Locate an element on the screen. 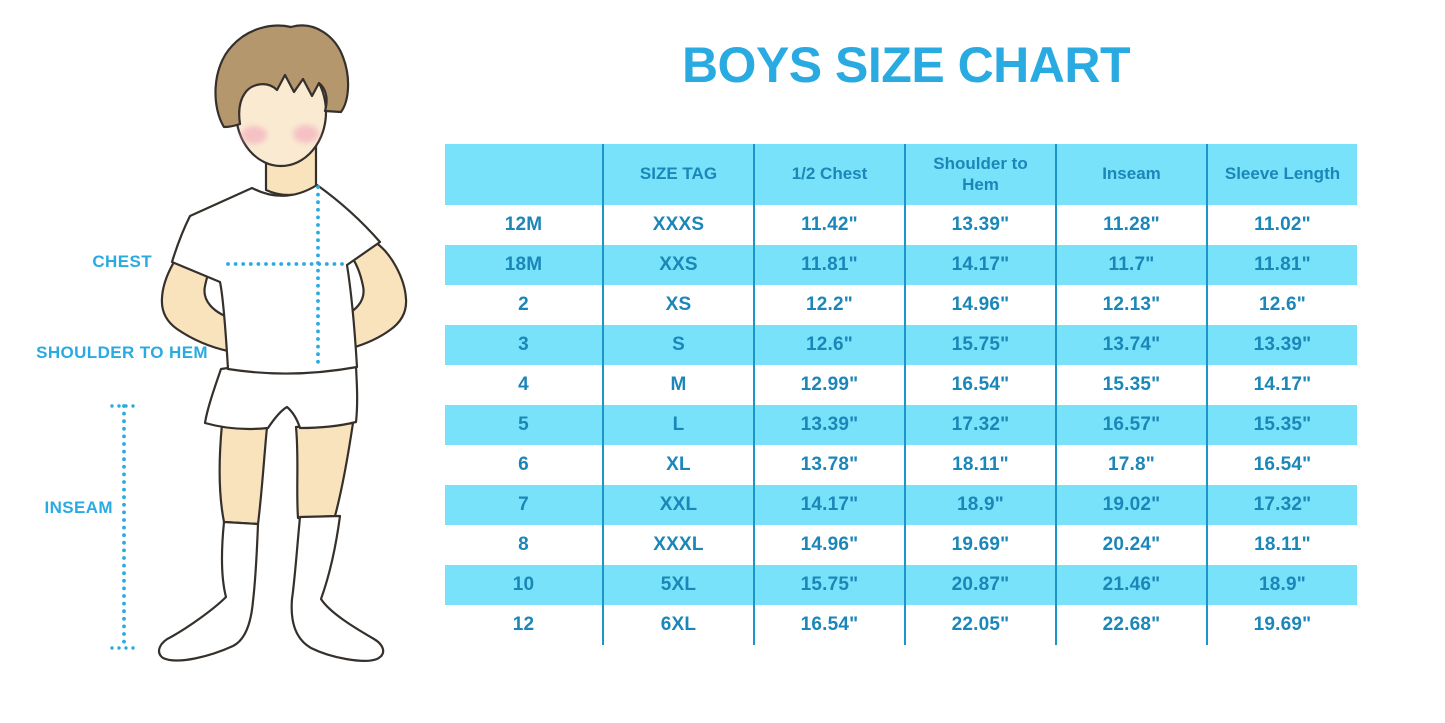 Image resolution: width=1445 pixels, height=723 pixels. table-row: 18M XXS 11.81" 14.17" 11.7" 11.81" is located at coordinates (901, 265).